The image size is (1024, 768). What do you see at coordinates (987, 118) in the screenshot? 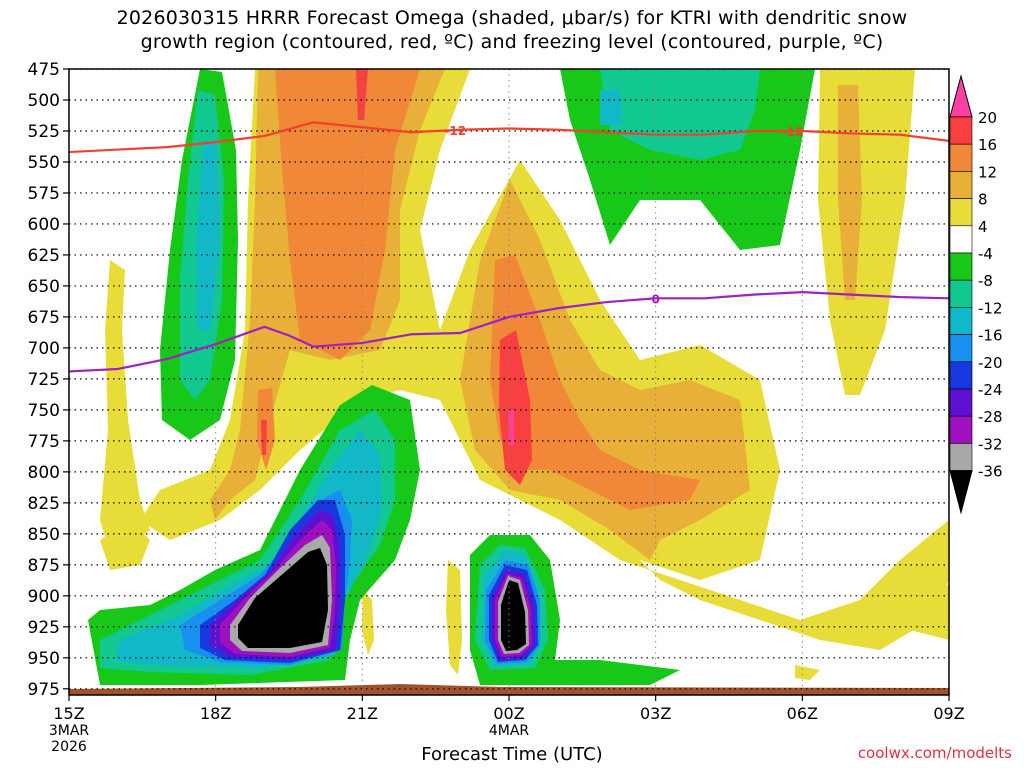
I see `colorbar-label: 20` at bounding box center [987, 118].